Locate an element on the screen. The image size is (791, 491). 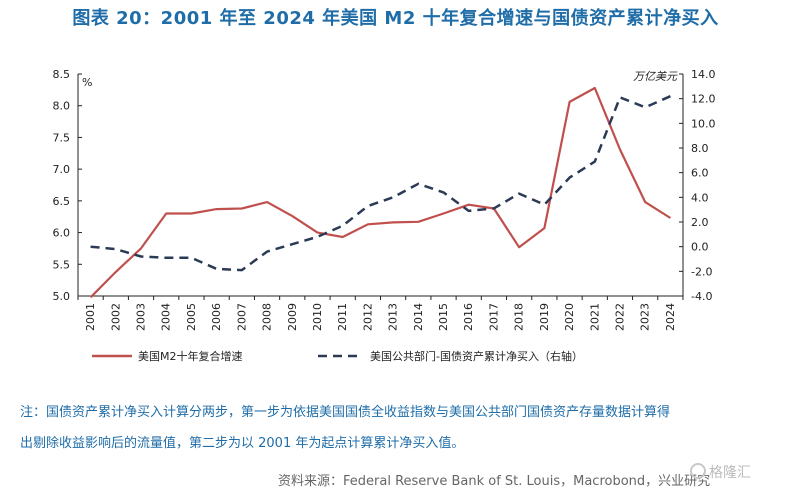
legend-label-treasury: 美国公共部门-国债资产累计净买入（右轴） is located at coordinates (476, 356).